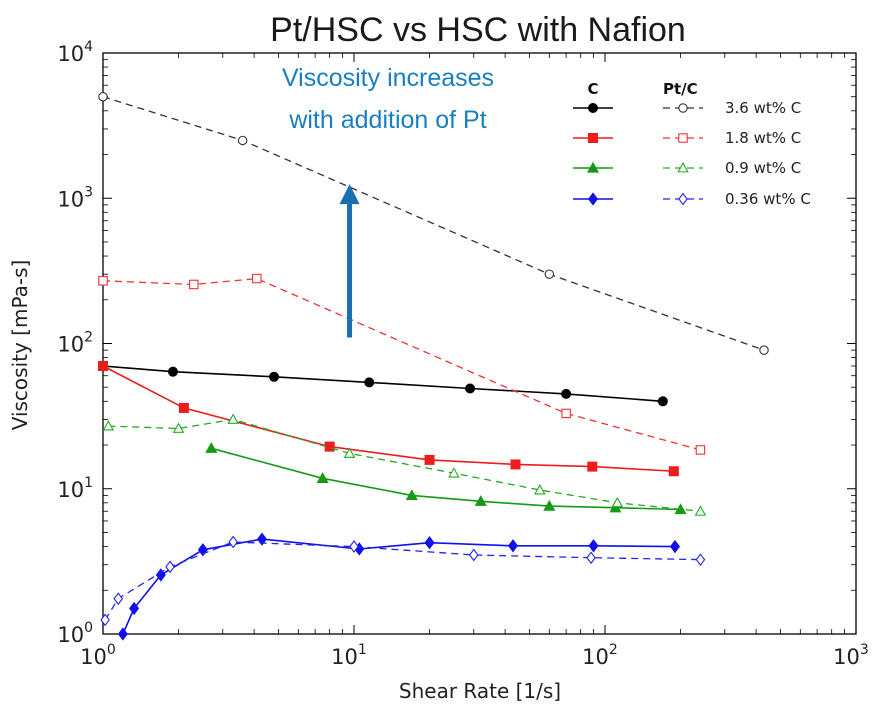 This screenshot has width=894, height=713. What do you see at coordinates (98, 655) in the screenshot?
I see `x-tick-label: 100` at bounding box center [98, 655].